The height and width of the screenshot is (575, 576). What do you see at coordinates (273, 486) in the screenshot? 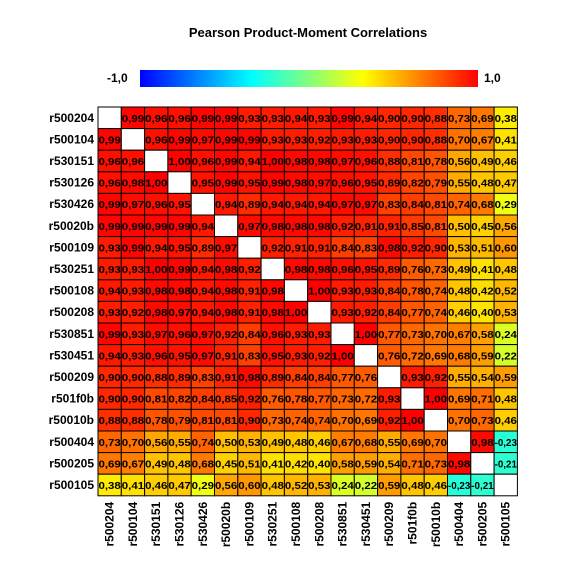
I see `cell-value-label: 0,48` at bounding box center [273, 486].